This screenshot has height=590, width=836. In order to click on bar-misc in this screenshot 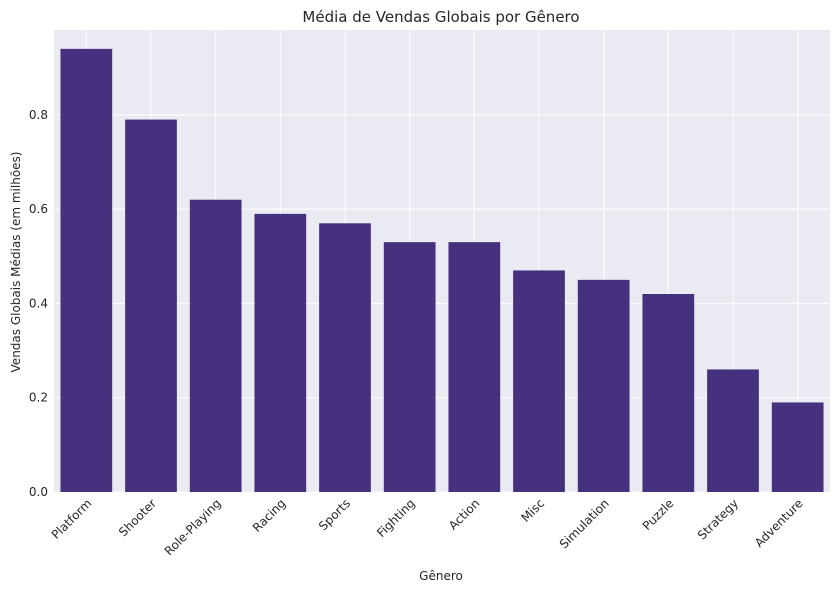, I will do `click(539, 381)`.